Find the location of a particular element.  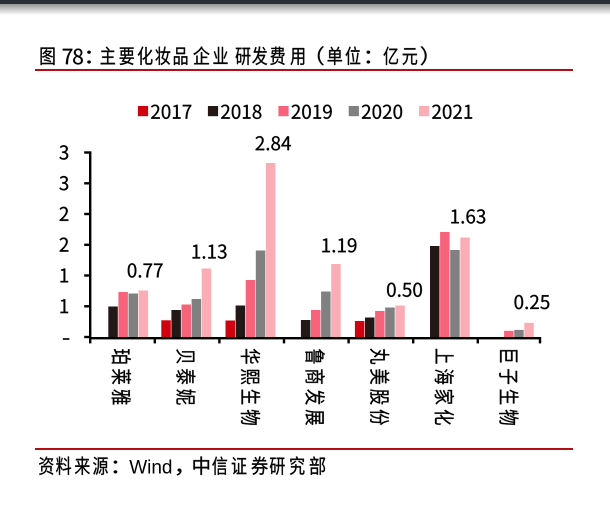

svg-text: Wind is located at coordinates (150, 467).